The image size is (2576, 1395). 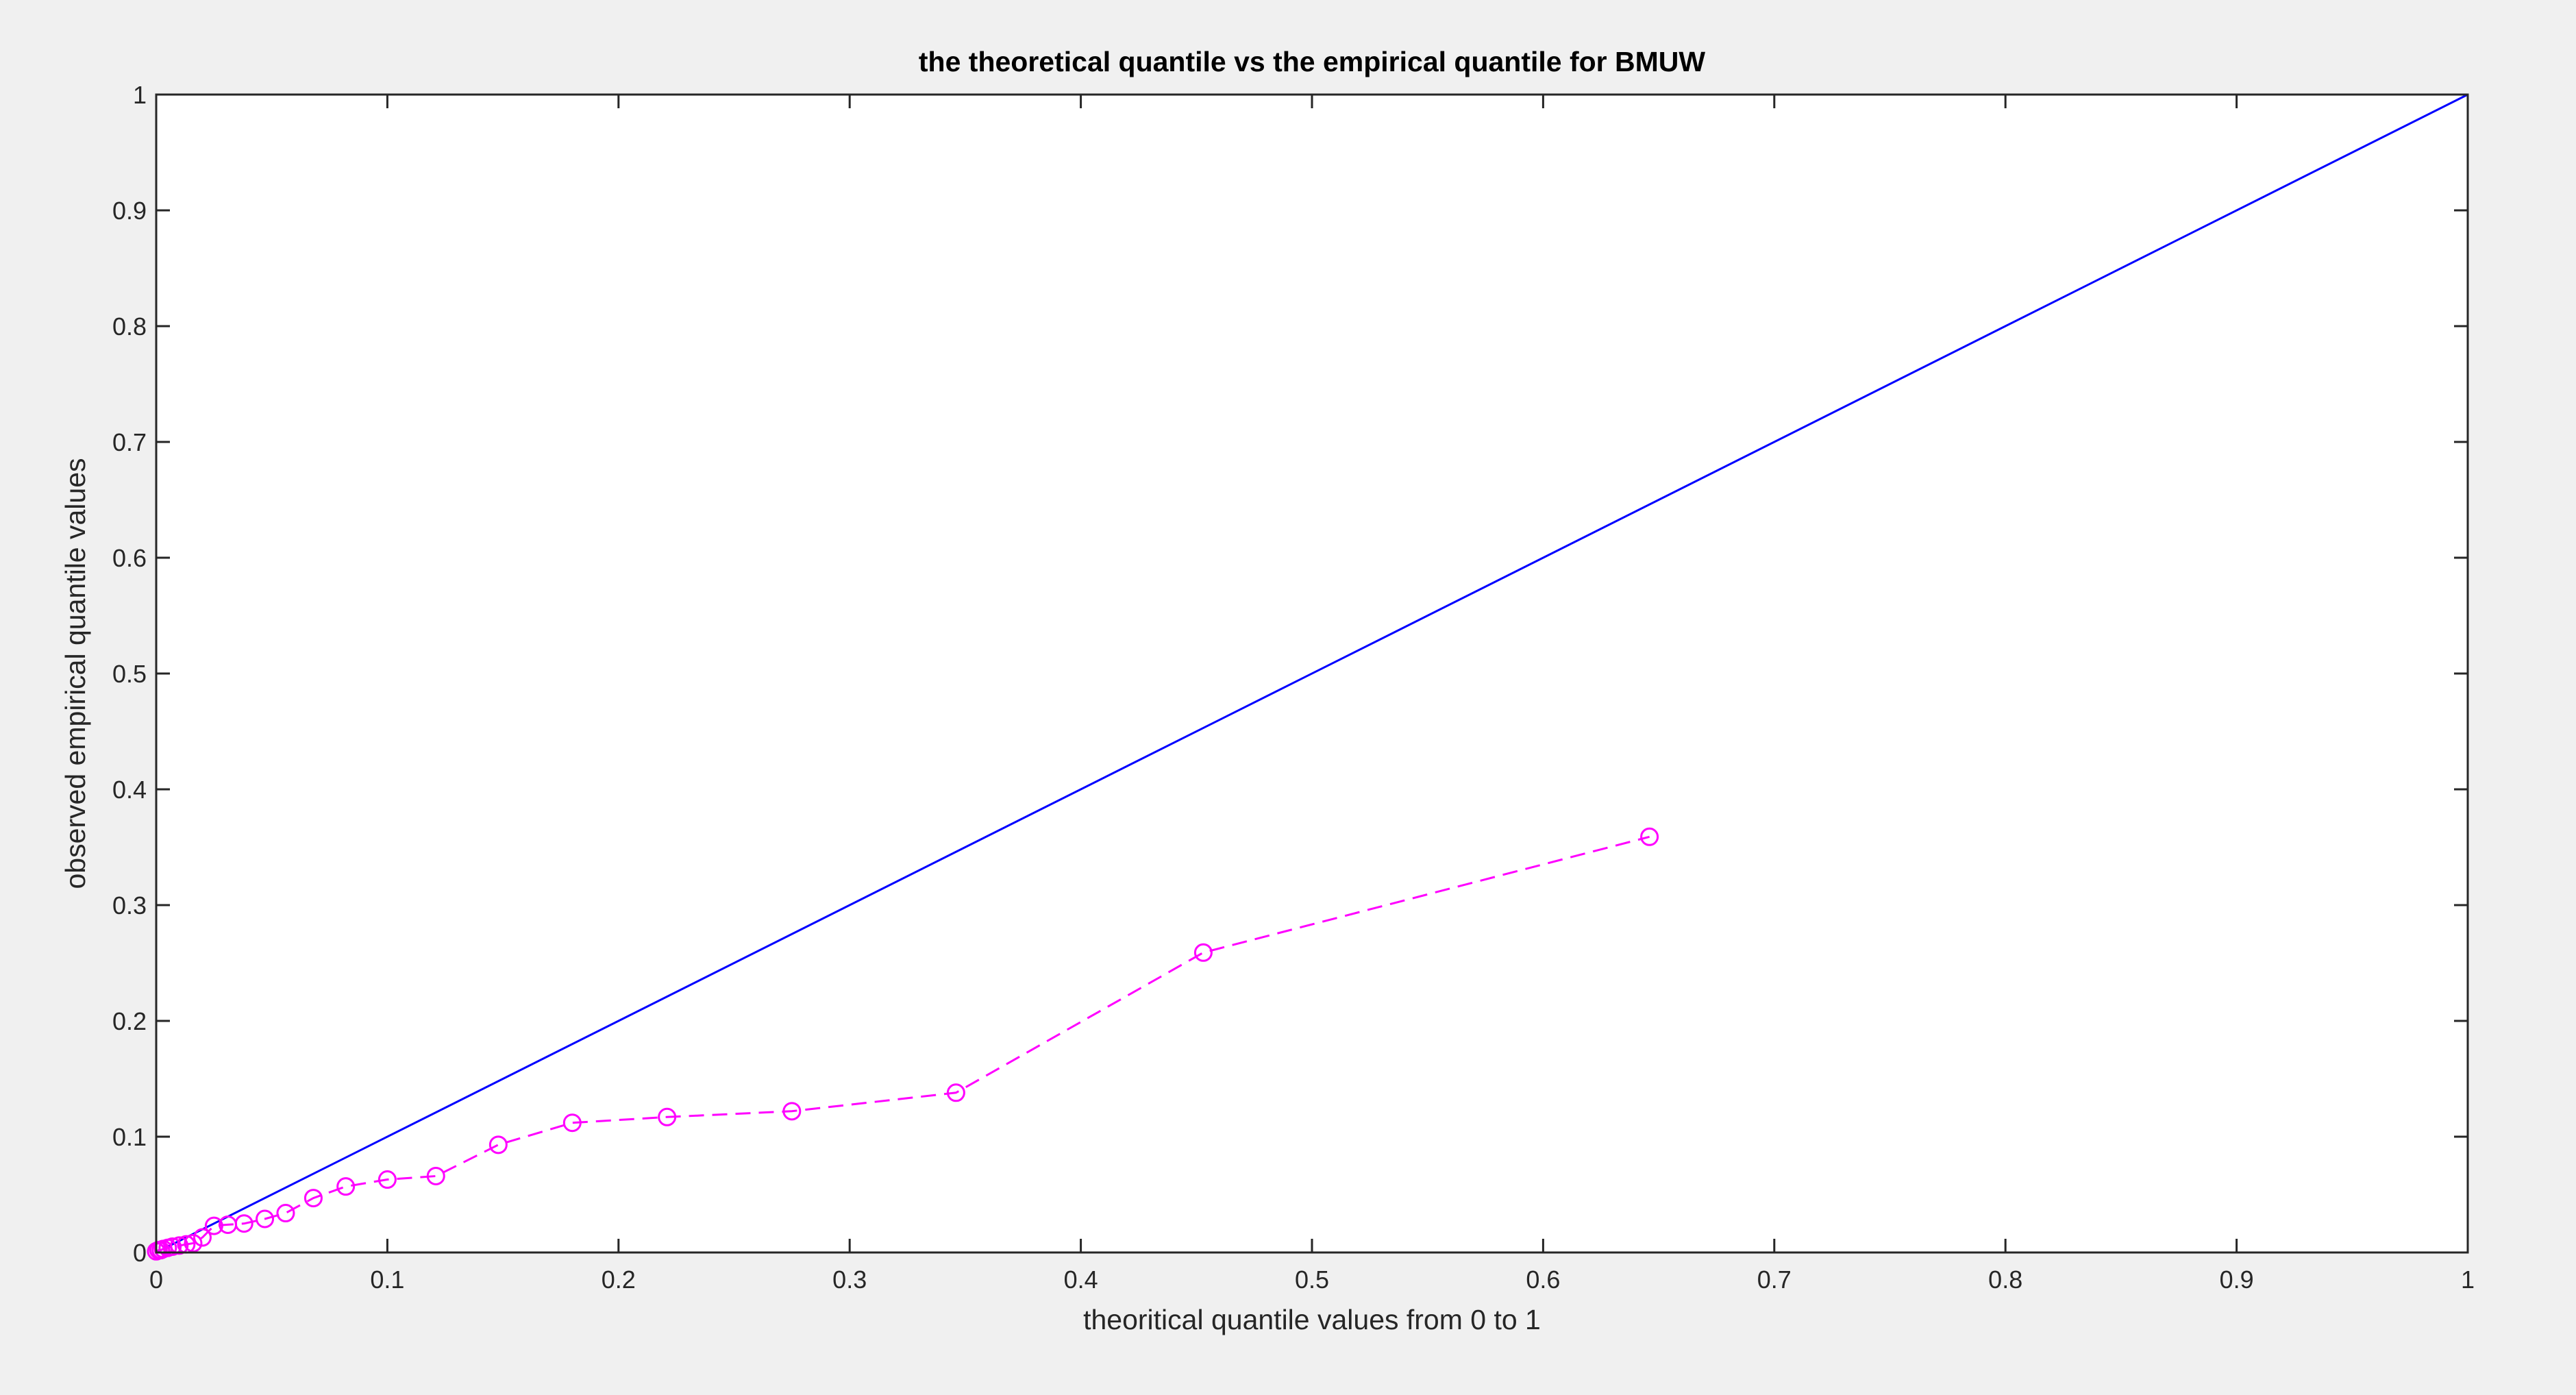 What do you see at coordinates (619, 1280) in the screenshot?
I see `x-tick-label: 0.2` at bounding box center [619, 1280].